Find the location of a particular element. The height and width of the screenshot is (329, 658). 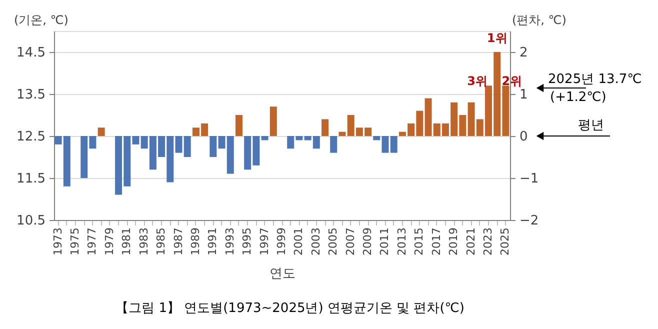

x-tick-label: 1991 is located at coordinates (213, 242).